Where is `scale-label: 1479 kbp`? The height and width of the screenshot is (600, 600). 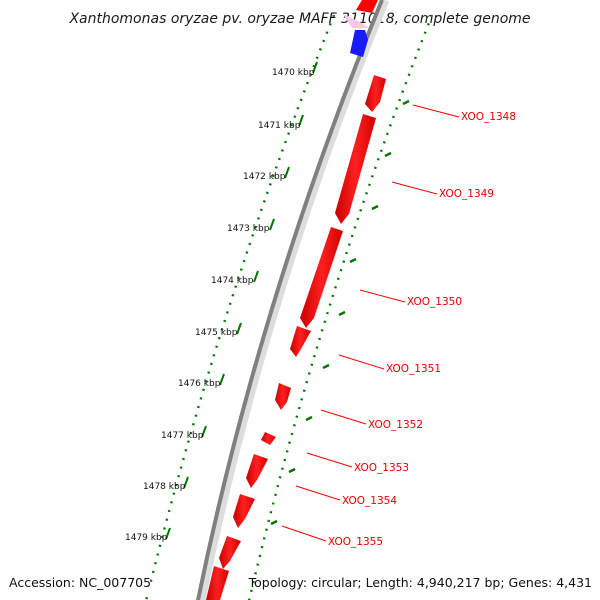 scale-label: 1479 kbp is located at coordinates (146, 538).